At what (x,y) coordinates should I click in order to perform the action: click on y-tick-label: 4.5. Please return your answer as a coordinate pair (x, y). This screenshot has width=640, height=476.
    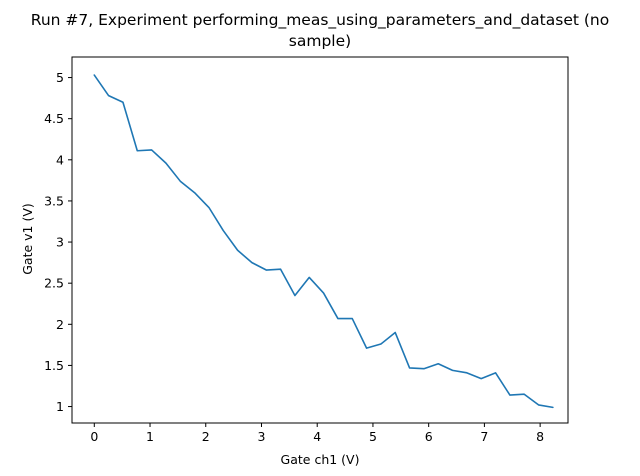
    Looking at the image, I should click on (54, 118).